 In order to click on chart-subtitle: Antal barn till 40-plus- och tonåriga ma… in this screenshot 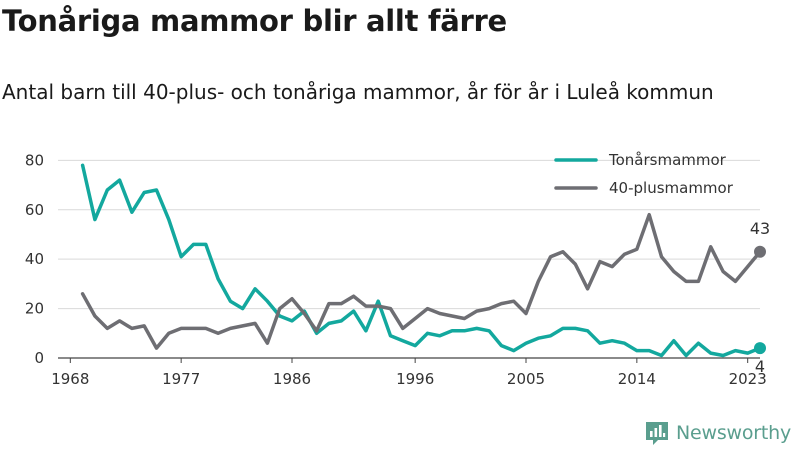, I will do `click(358, 92)`.